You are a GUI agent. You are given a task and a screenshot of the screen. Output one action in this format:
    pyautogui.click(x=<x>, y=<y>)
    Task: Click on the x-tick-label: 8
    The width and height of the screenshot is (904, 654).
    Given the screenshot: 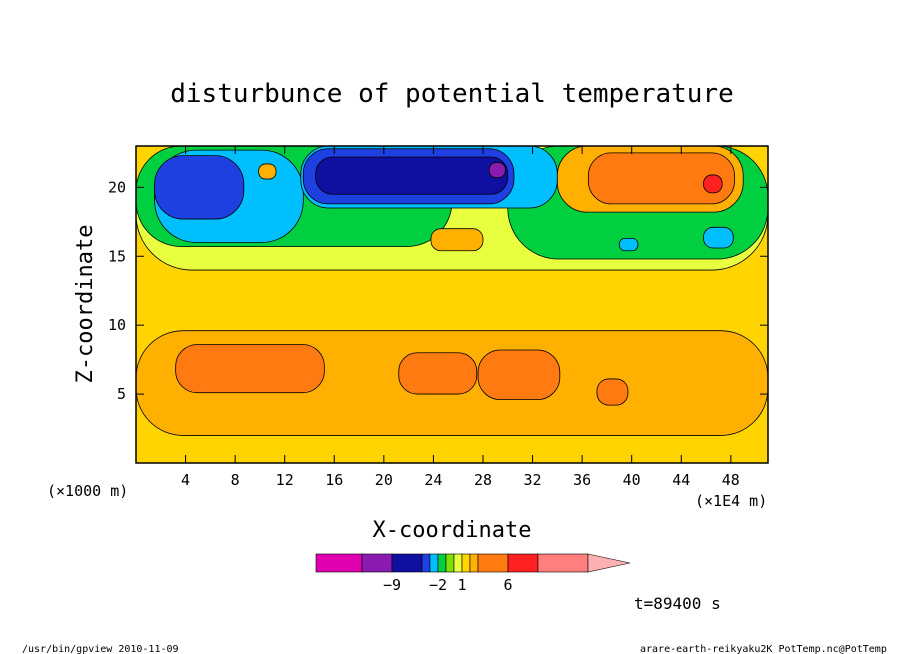 What is the action you would take?
    pyautogui.click(x=235, y=480)
    